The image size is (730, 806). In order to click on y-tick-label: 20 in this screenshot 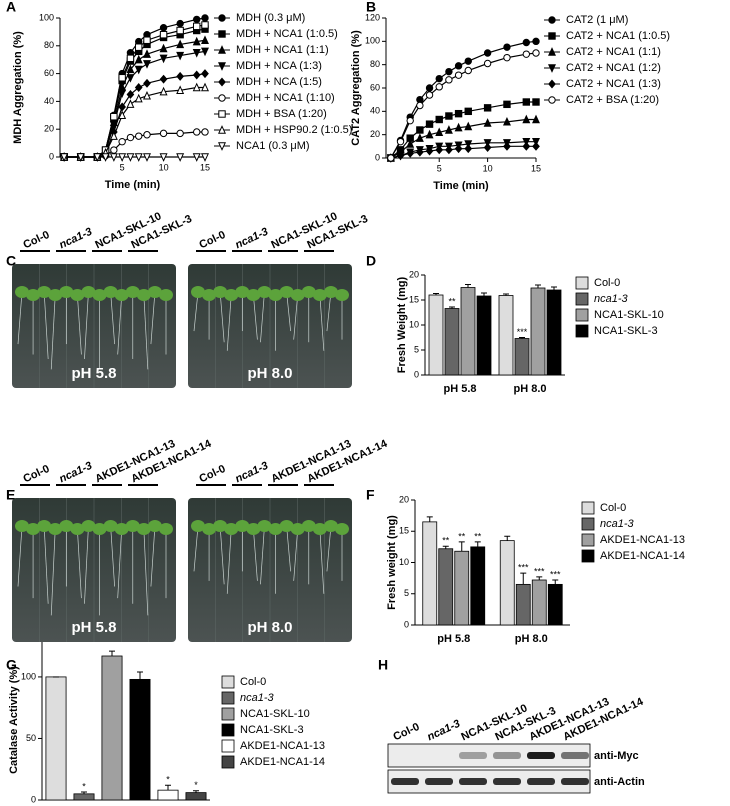, I will do `click(49, 129)`.